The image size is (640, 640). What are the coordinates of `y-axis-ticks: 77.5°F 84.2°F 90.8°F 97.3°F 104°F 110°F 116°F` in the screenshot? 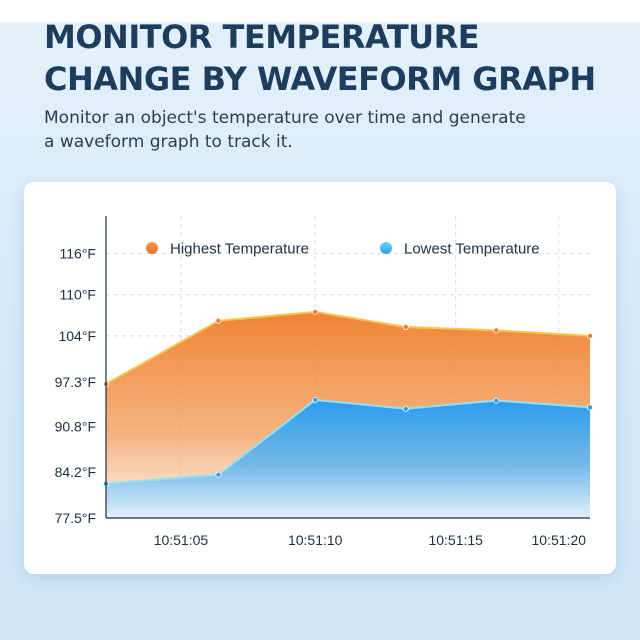 It's located at (75, 385).